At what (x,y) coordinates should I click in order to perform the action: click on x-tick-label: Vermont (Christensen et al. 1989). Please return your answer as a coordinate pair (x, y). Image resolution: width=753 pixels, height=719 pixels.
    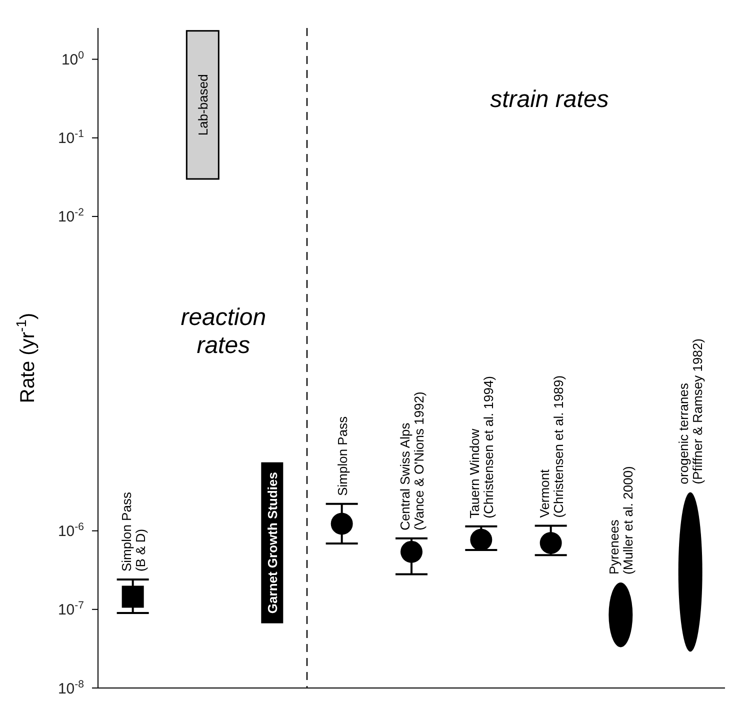
    Looking at the image, I should click on (551, 446).